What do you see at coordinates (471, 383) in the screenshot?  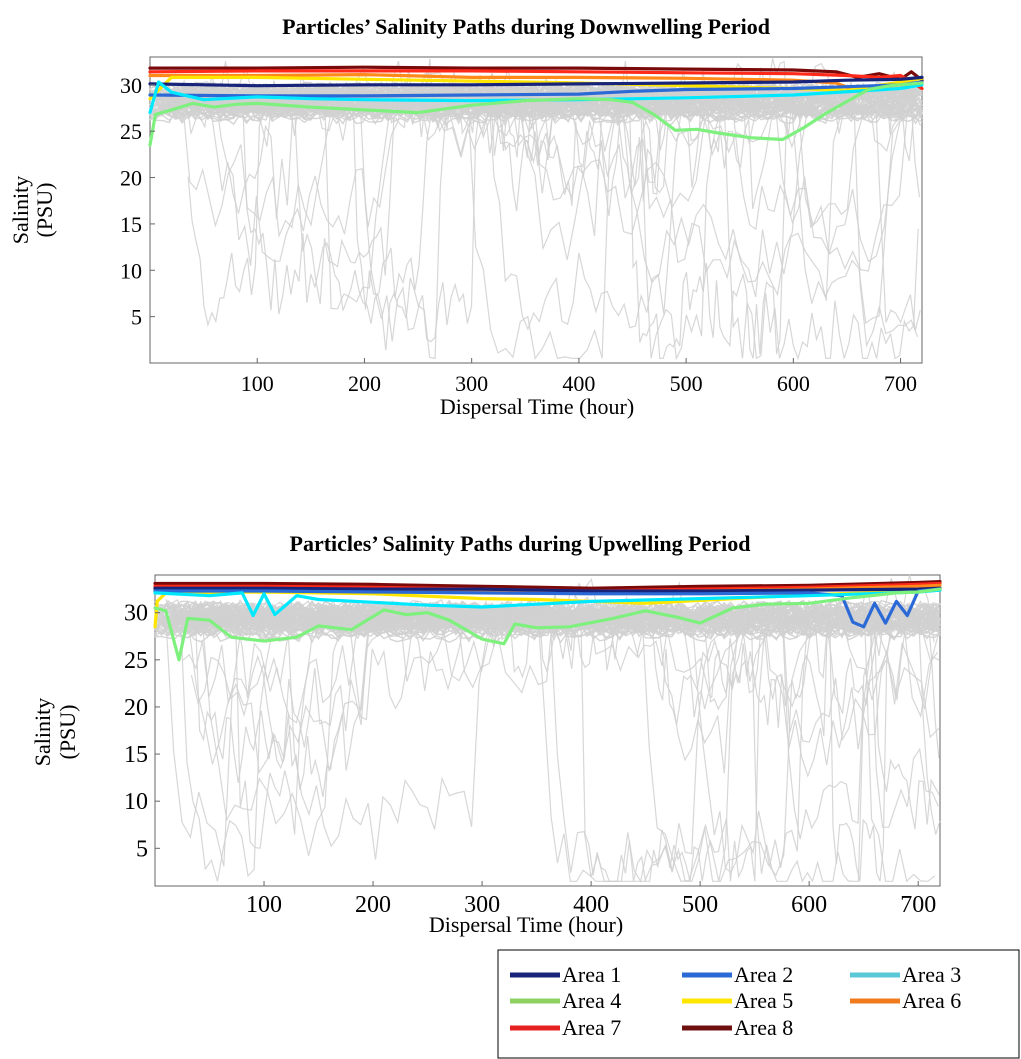 I see `chart1-xtick-300: 300` at bounding box center [471, 383].